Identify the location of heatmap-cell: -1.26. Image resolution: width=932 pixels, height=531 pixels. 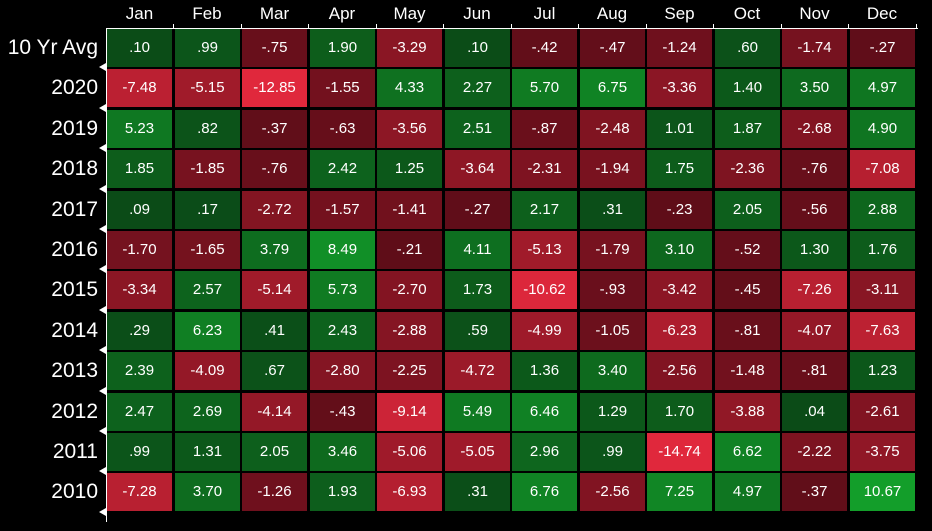
(274, 492).